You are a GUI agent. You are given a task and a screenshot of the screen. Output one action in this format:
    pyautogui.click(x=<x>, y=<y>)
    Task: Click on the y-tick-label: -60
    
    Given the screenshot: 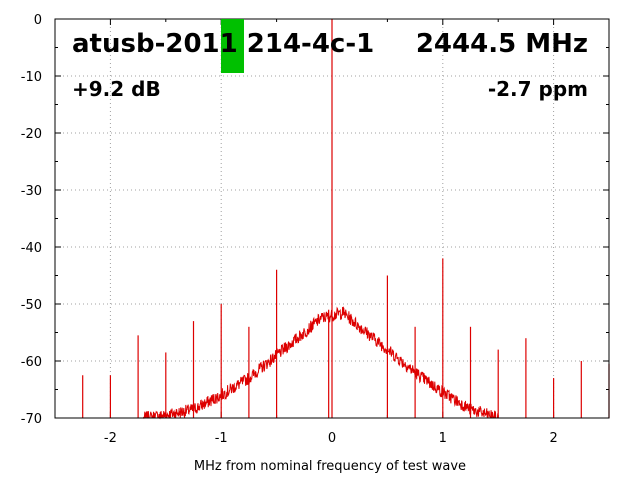 What is the action you would take?
    pyautogui.click(x=31, y=362)
    